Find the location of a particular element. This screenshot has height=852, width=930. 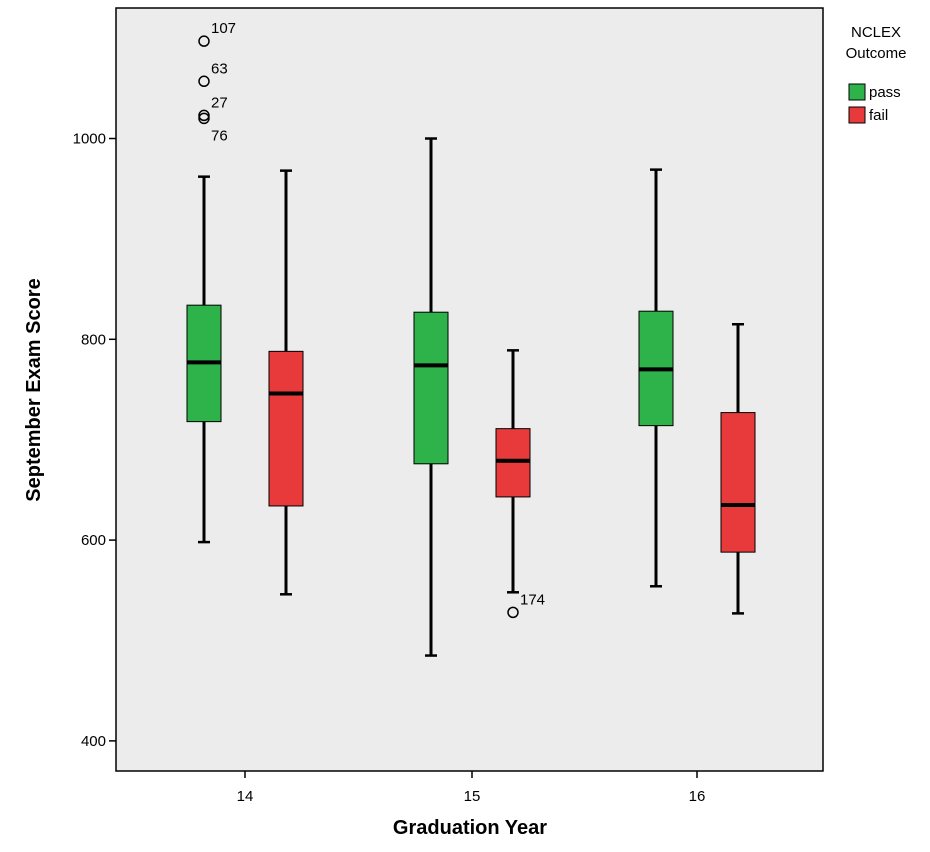

y-tick-label: 800 is located at coordinates (93, 339).